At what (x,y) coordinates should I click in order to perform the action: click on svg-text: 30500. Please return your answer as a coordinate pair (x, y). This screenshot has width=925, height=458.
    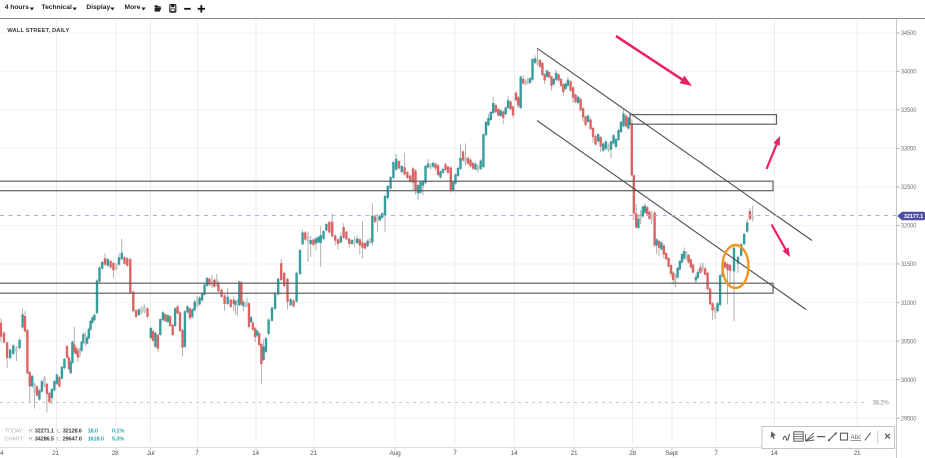
    Looking at the image, I should click on (909, 342).